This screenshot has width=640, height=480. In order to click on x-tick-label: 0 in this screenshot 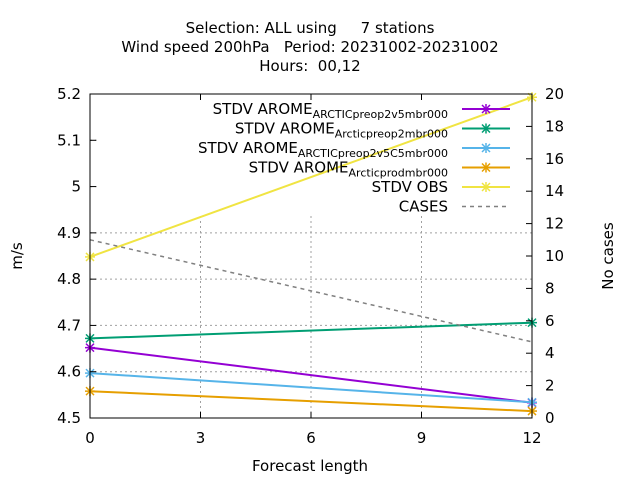, I will do `click(90, 438)`.